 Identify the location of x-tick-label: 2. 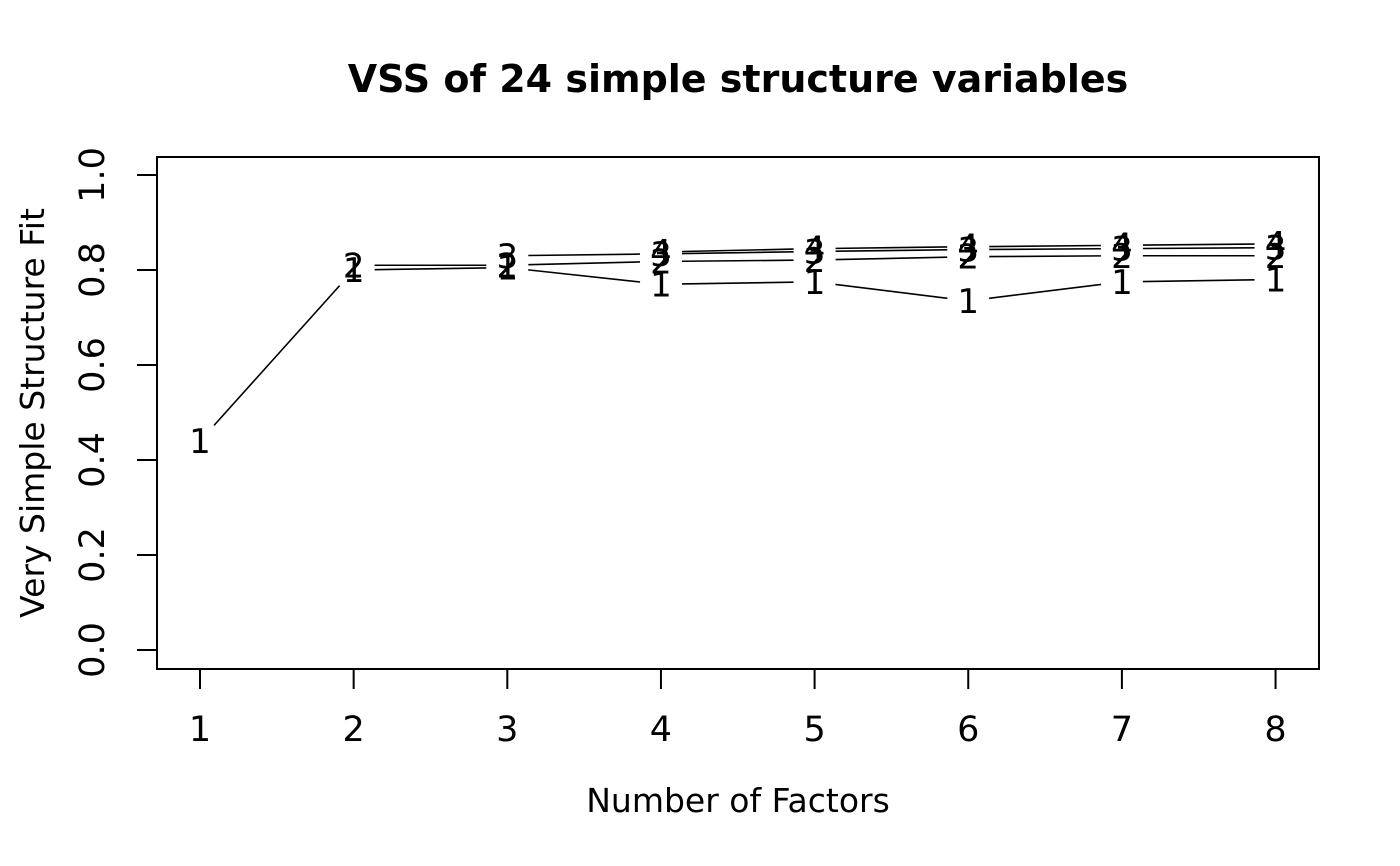
(354, 730).